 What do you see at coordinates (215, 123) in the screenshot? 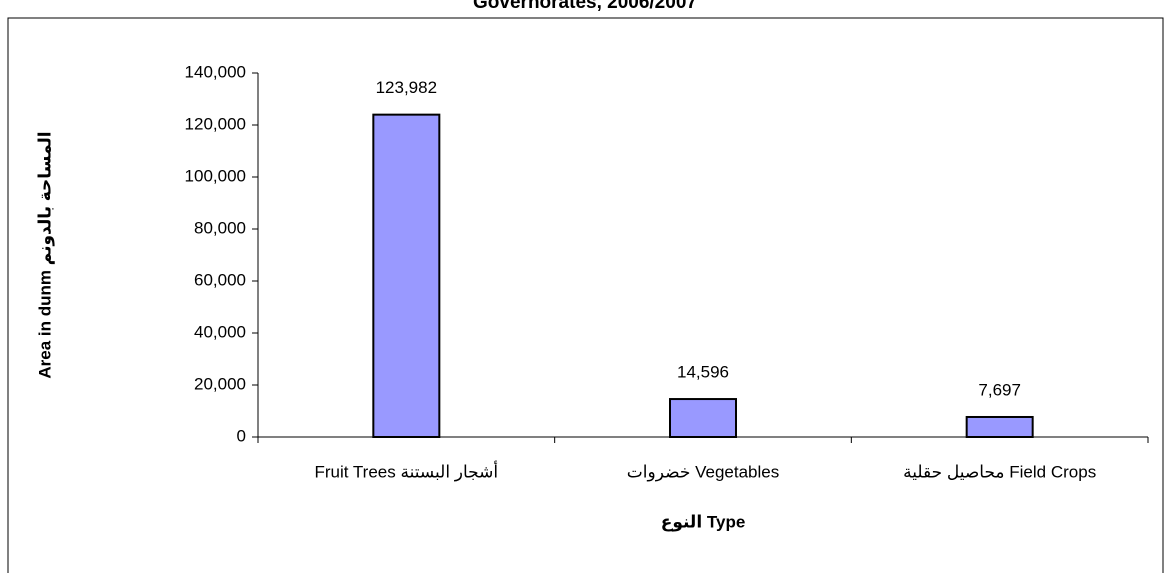
I see `y-tick-label: 120,000` at bounding box center [215, 123].